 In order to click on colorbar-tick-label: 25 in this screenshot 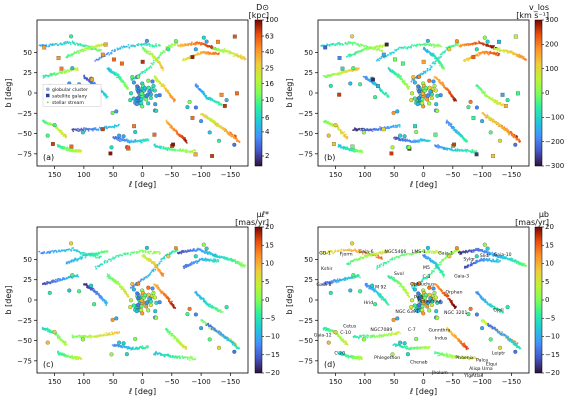, I will do `click(269, 68)`.